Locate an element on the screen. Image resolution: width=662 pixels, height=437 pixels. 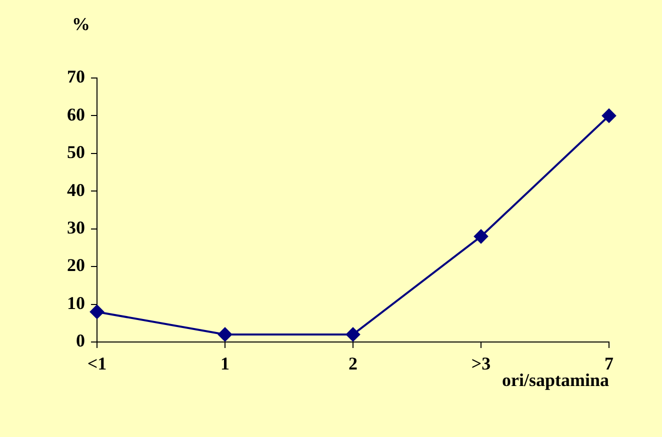
y-tick-label: 20 is located at coordinates (76, 265).